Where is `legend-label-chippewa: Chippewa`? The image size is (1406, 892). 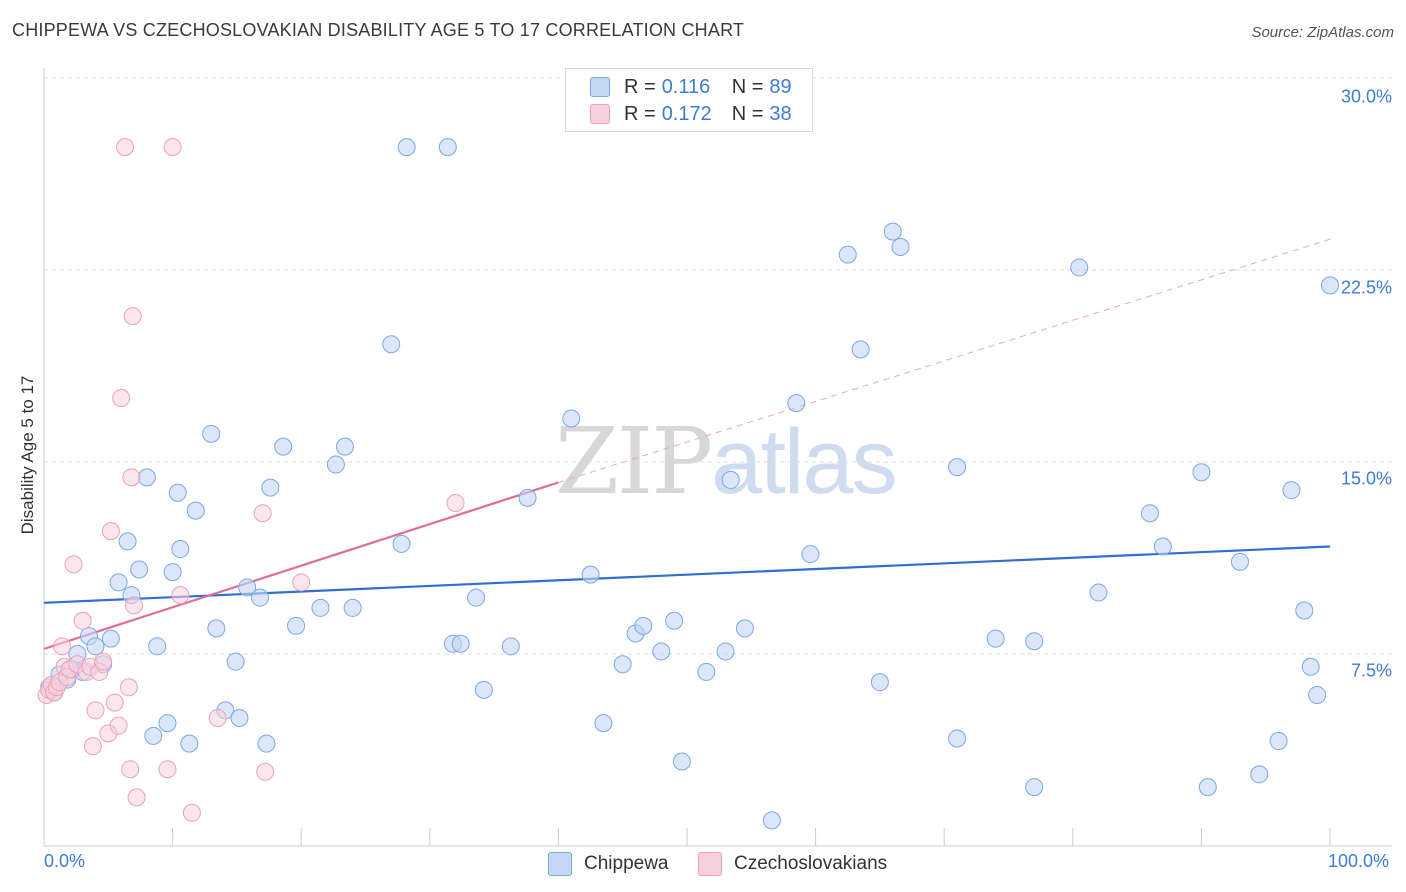 legend-label-chippewa: Chippewa is located at coordinates (626, 863).